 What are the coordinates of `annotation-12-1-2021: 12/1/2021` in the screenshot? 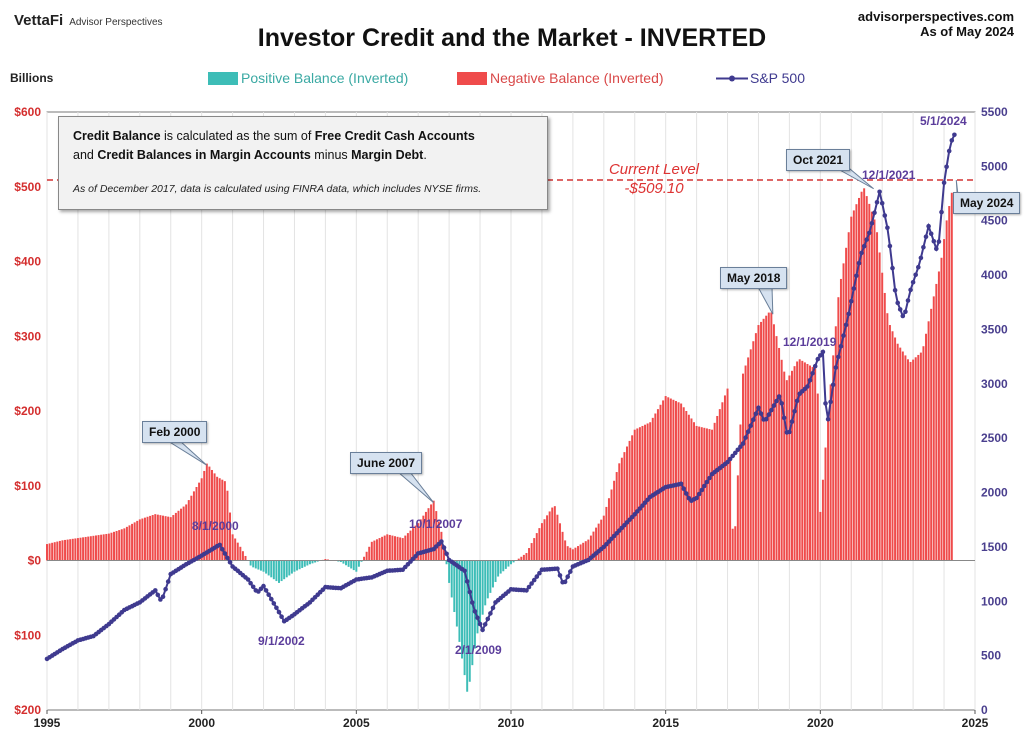 It's located at (889, 175).